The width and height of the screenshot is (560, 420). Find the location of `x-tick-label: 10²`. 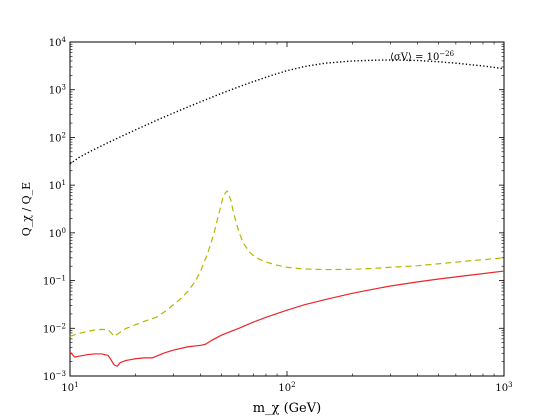

x-tick-label: 10² is located at coordinates (286, 387).